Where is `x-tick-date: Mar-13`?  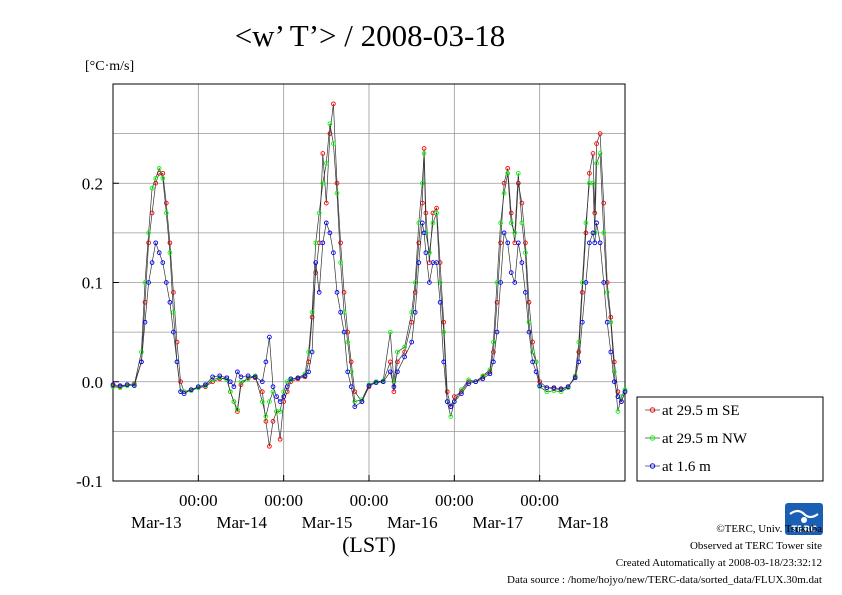
x-tick-date: Mar-13 is located at coordinates (156, 522).